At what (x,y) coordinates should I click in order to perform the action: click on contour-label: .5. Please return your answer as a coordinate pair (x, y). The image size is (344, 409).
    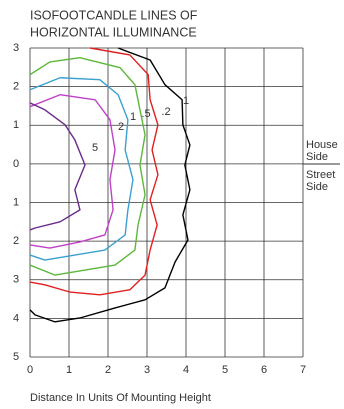
    Looking at the image, I should click on (145, 114).